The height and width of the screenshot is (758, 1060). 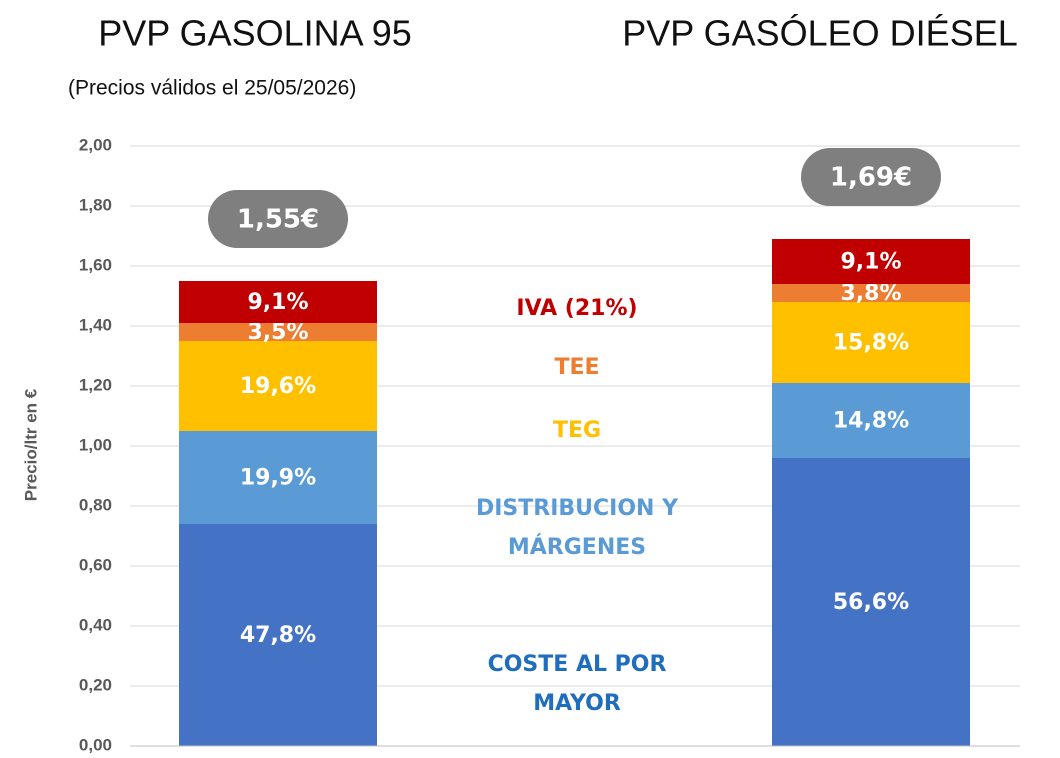 I want to click on y-tick-label: 1,40, so click(x=95, y=324).